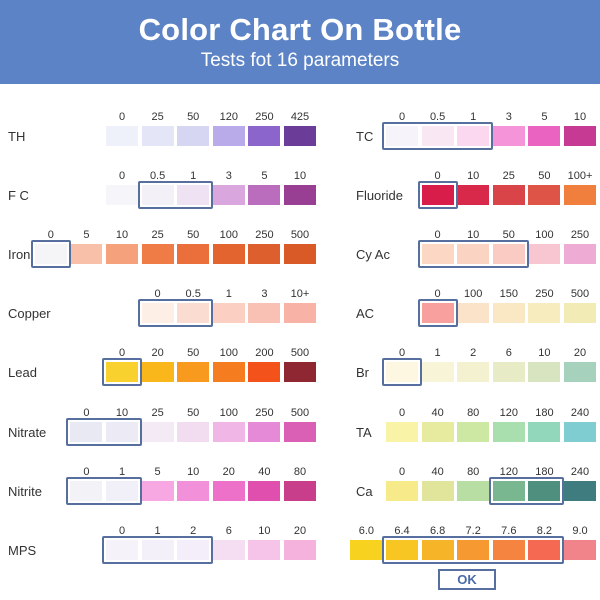 This screenshot has height=600, width=600. Describe the element at coordinates (467, 579) in the screenshot. I see `ok-button: OK` at that location.